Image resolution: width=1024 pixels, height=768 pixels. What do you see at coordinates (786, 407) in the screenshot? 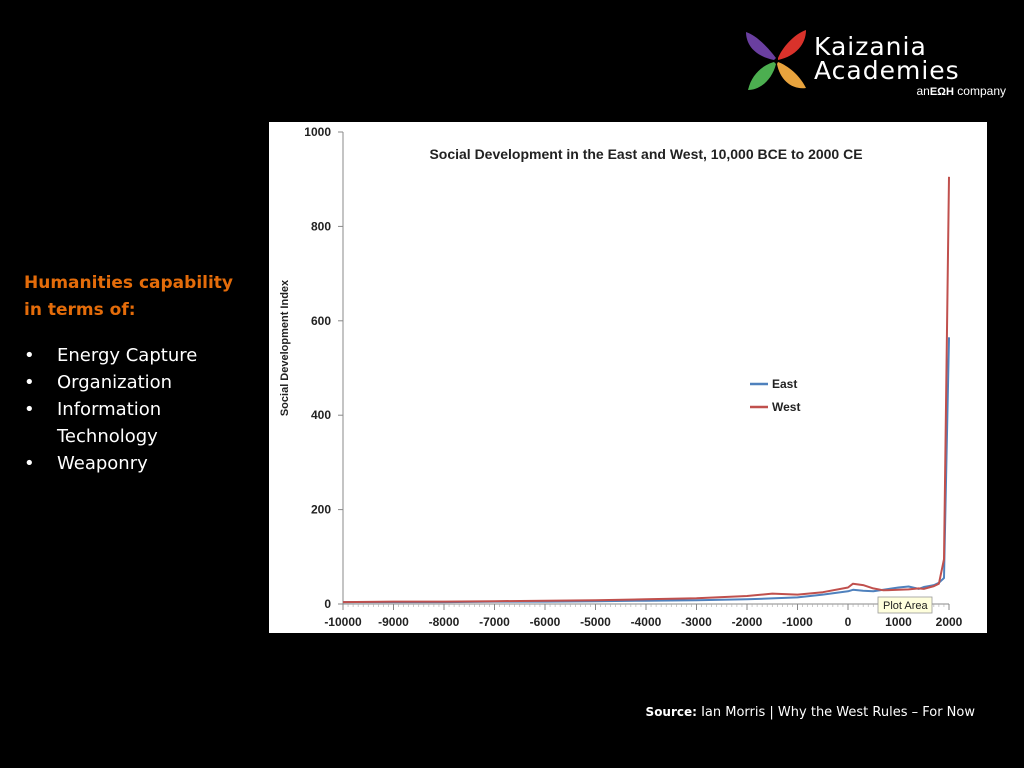
I see `legend-label: West` at bounding box center [786, 407].